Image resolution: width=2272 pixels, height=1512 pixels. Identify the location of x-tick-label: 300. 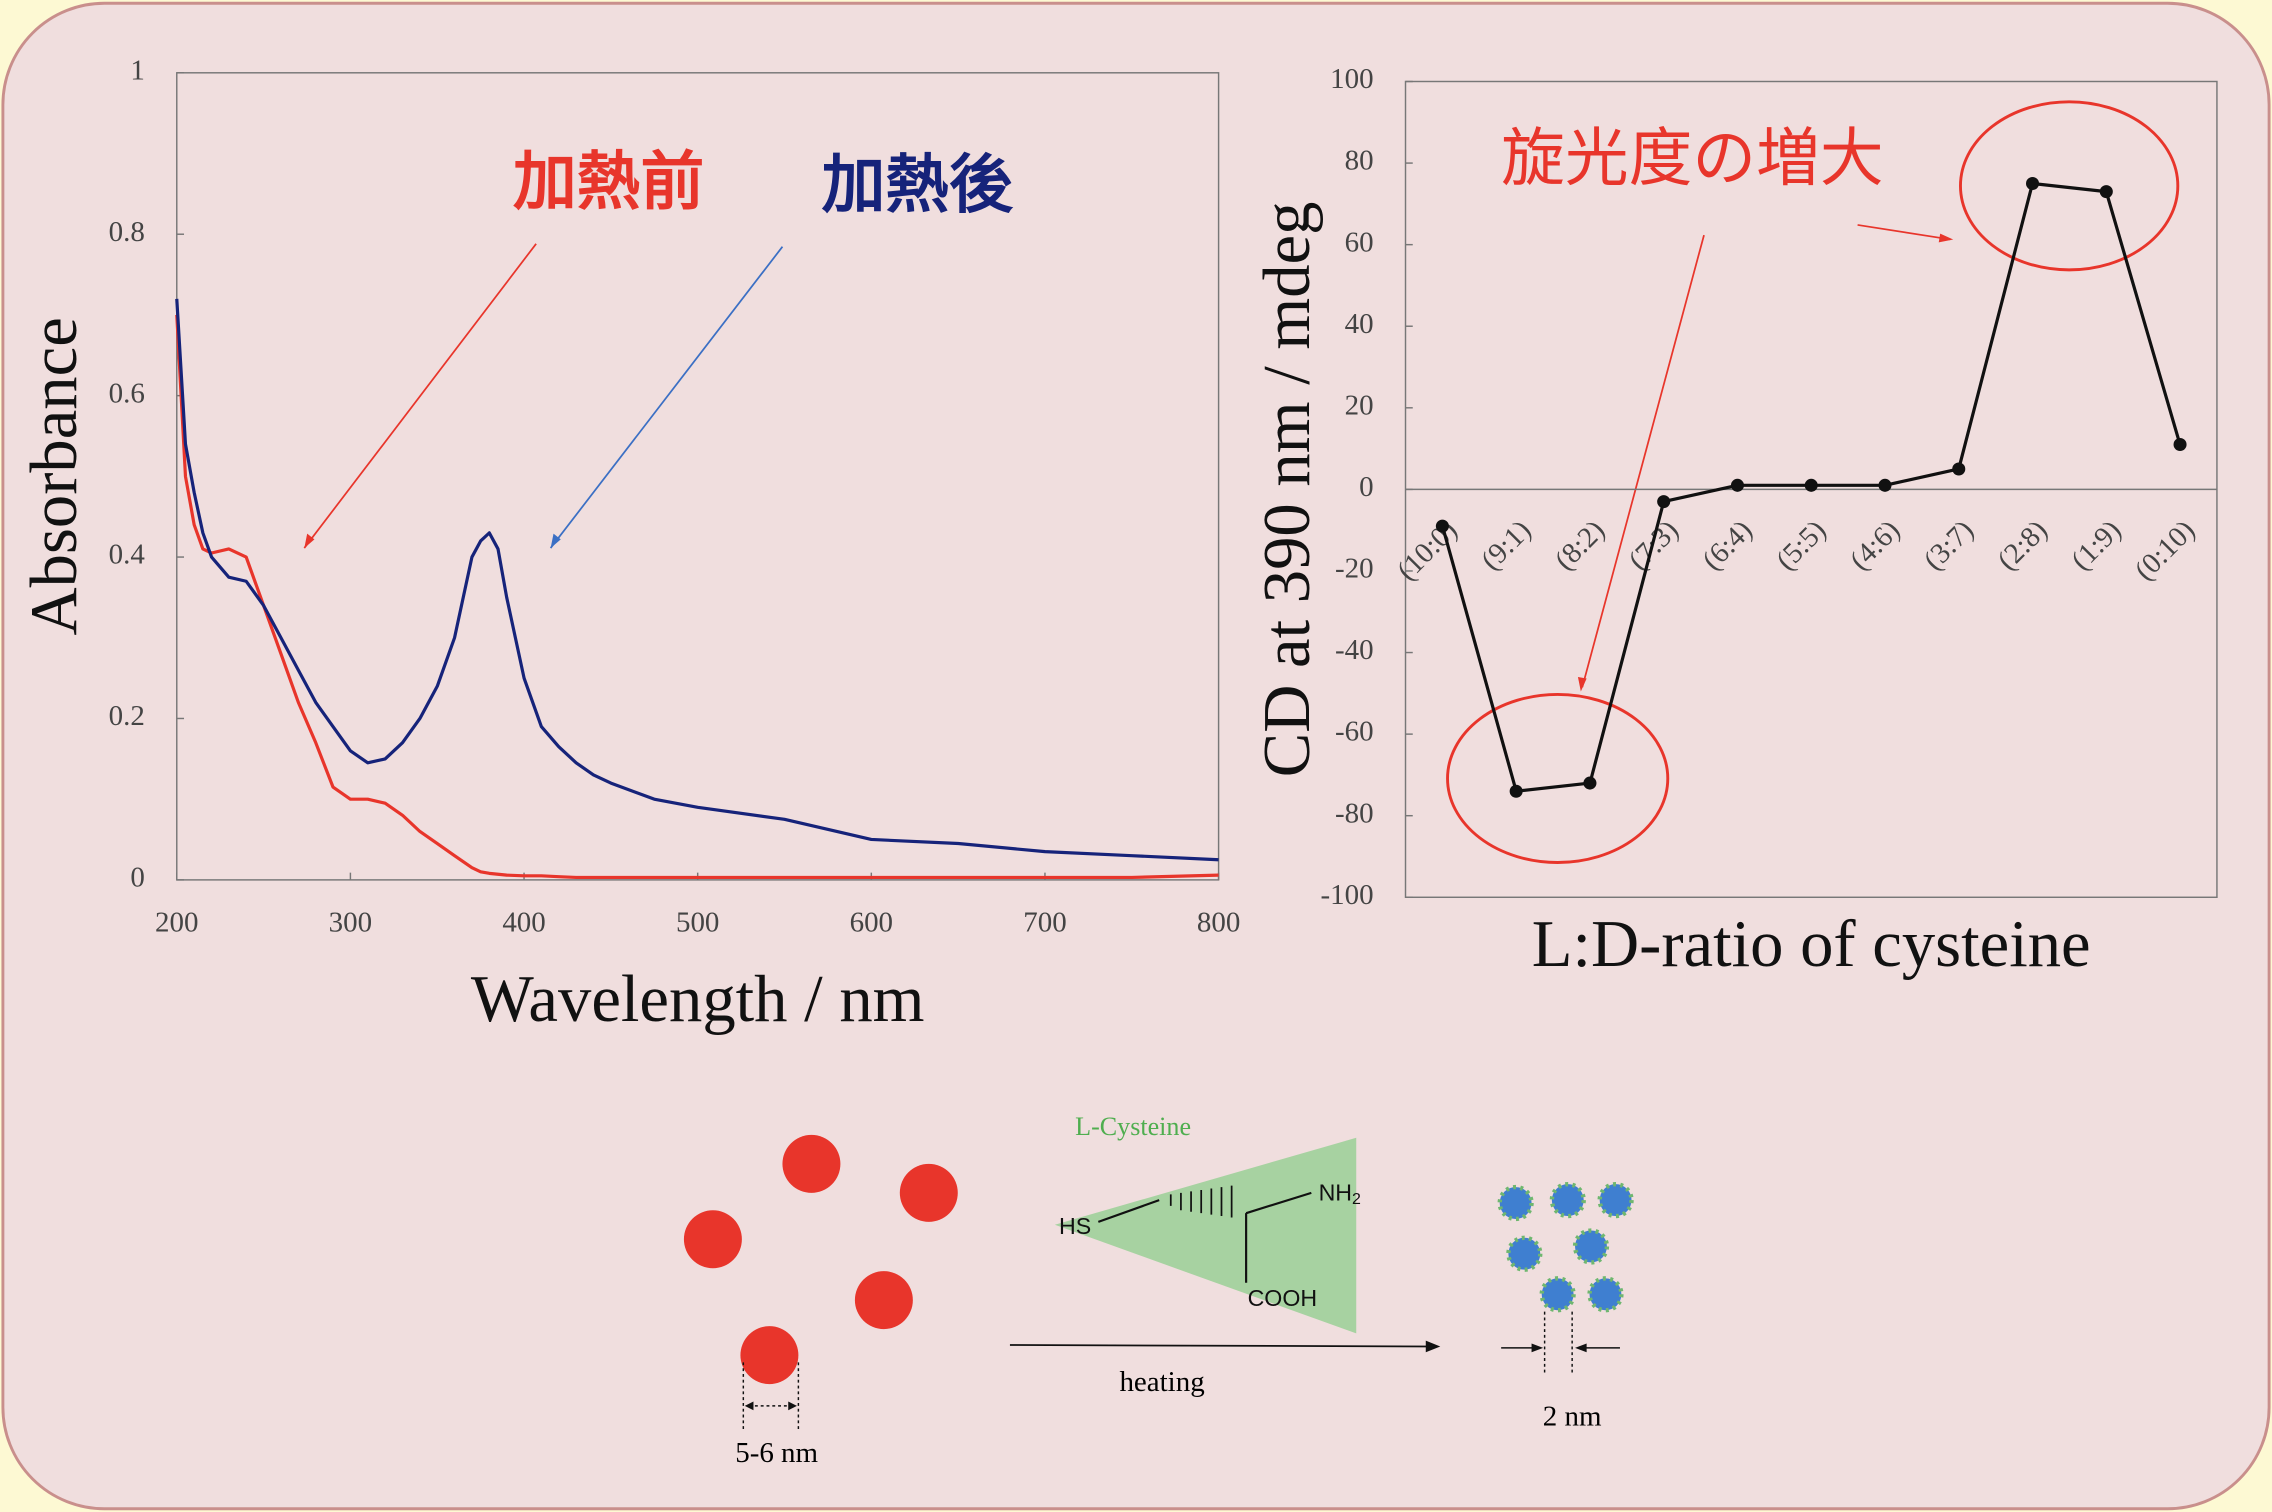
(350, 922).